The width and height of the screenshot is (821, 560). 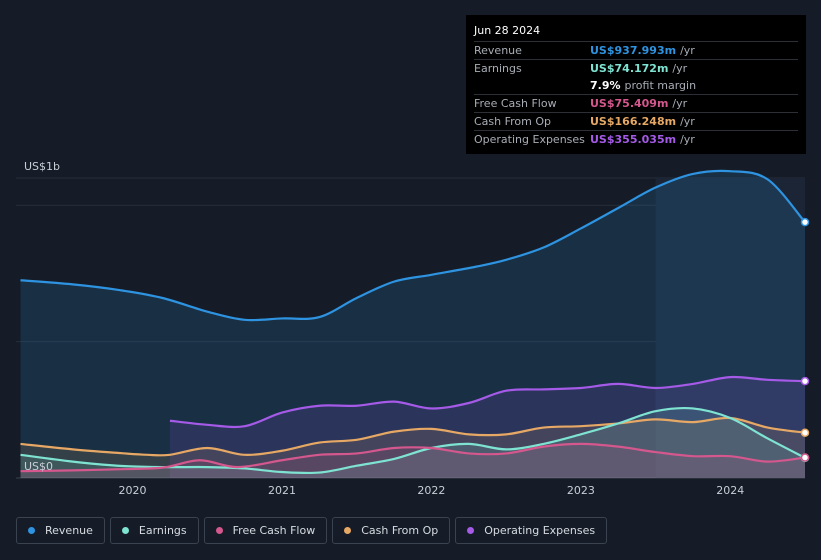 I want to click on tooltip-row-value: US$355.035m, so click(x=633, y=139).